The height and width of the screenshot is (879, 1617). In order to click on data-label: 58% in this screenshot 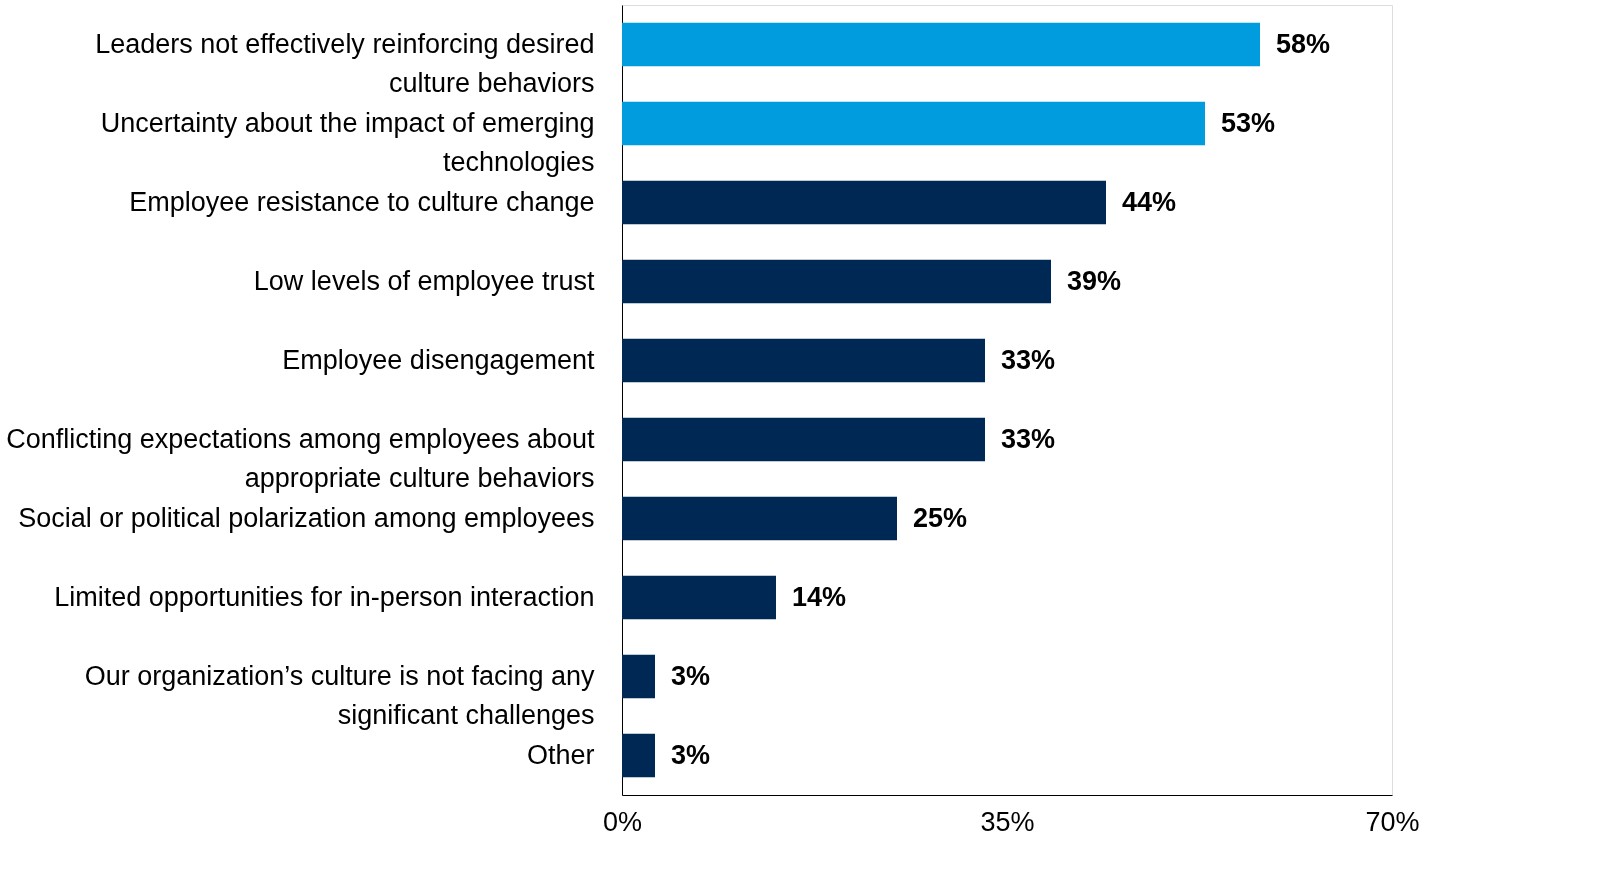, I will do `click(1303, 43)`.